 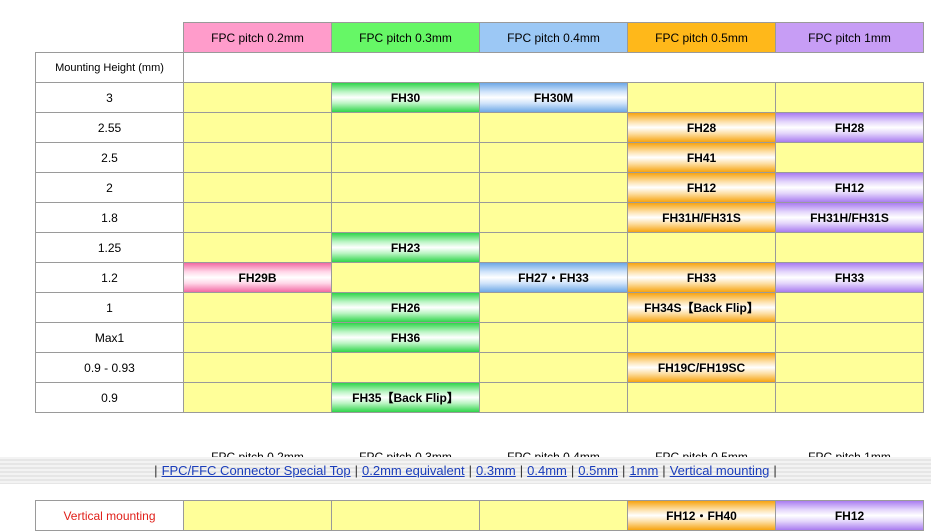 What do you see at coordinates (109, 337) in the screenshot?
I see `height-cell: Max1` at bounding box center [109, 337].